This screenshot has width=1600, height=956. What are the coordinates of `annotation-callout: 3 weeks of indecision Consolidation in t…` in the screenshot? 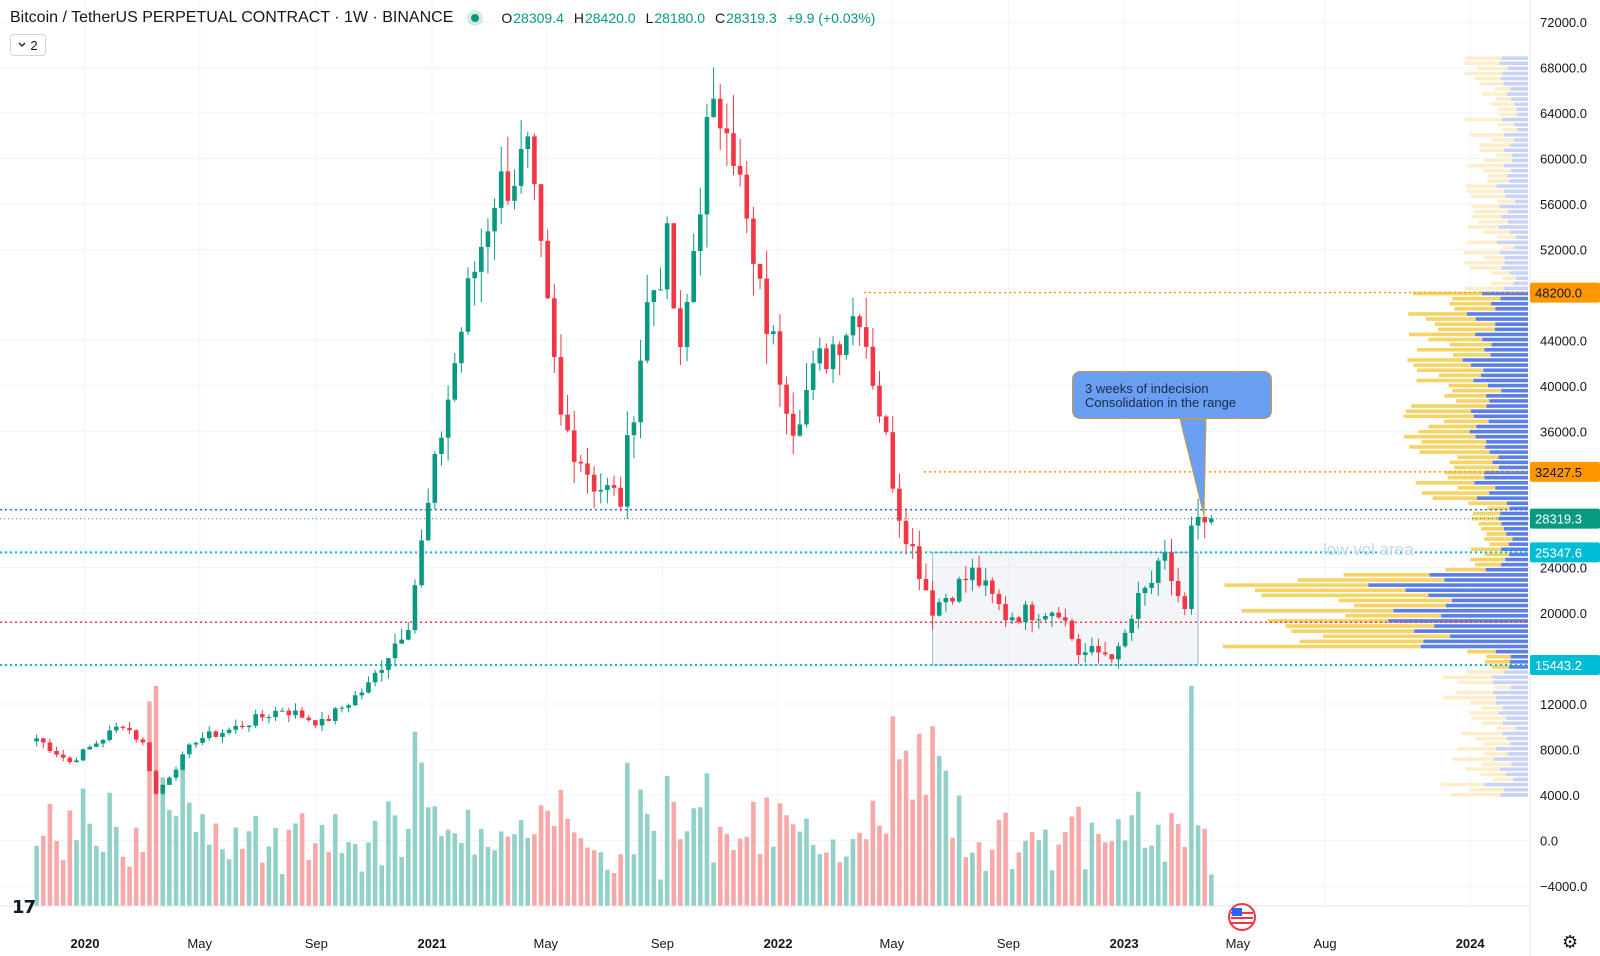 It's located at (1172, 395).